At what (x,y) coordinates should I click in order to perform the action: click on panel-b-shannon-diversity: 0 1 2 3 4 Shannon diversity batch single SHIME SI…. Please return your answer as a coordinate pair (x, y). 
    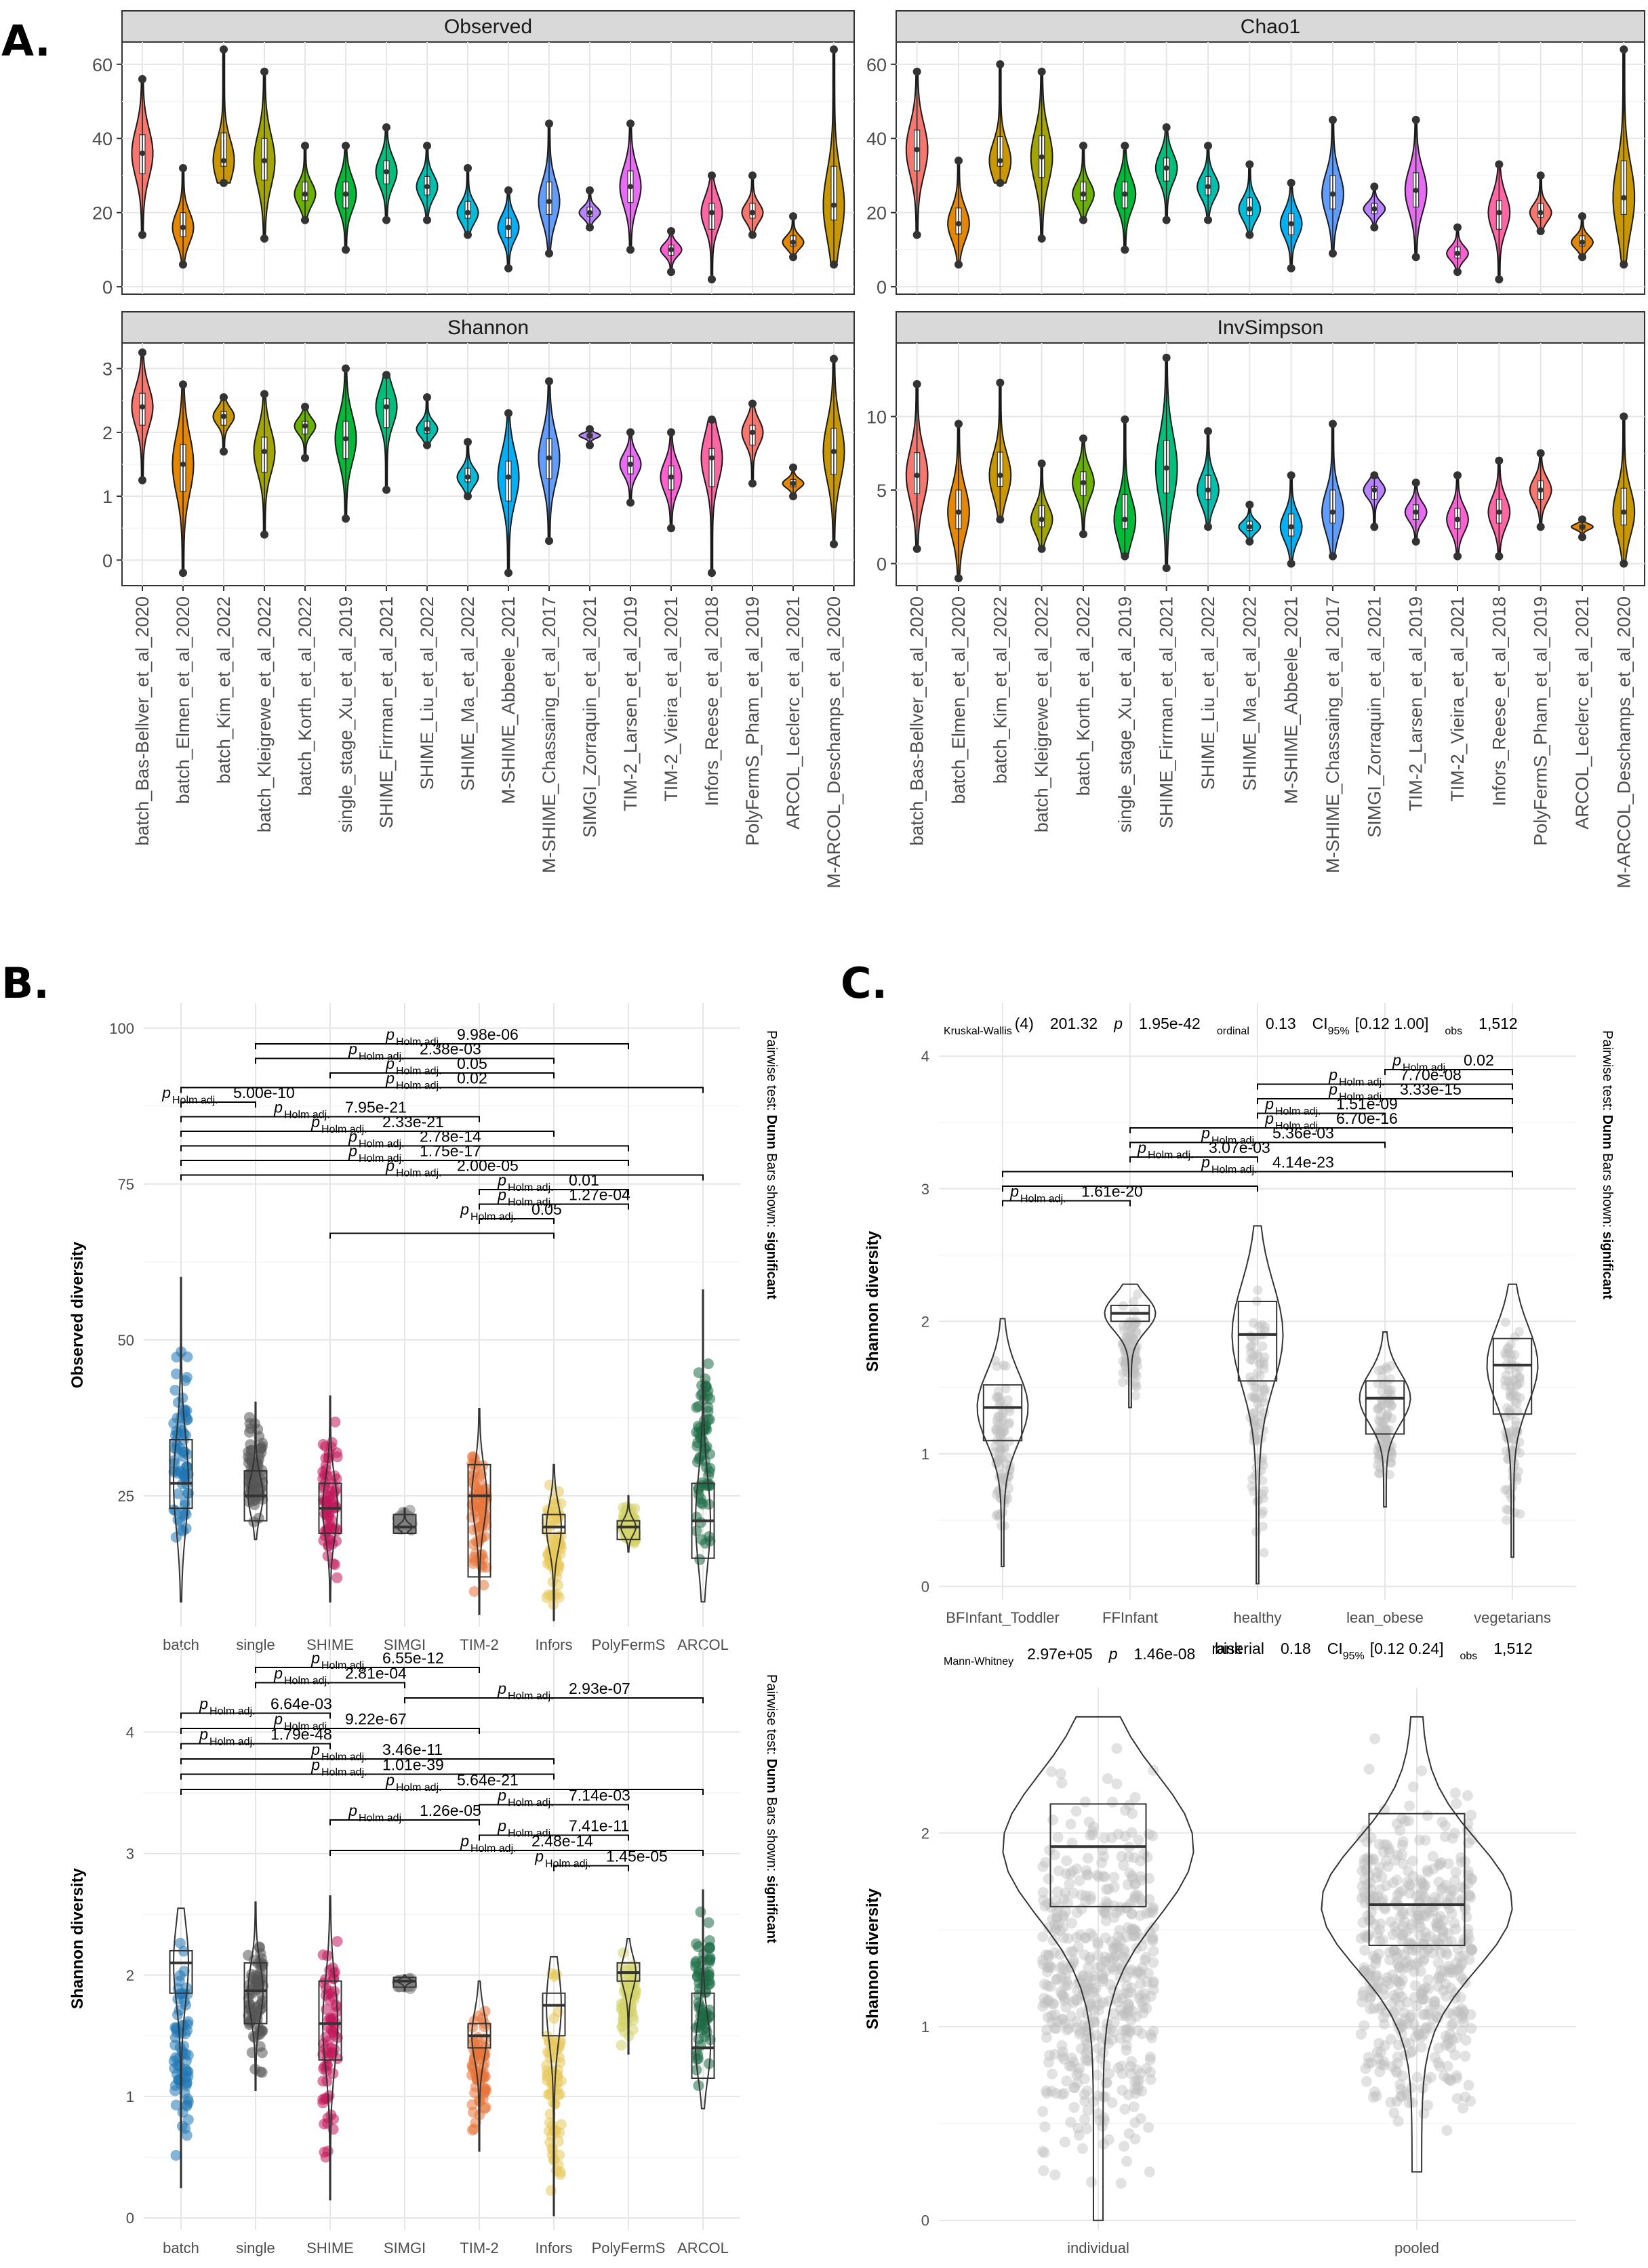
    Looking at the image, I should click on (423, 1951).